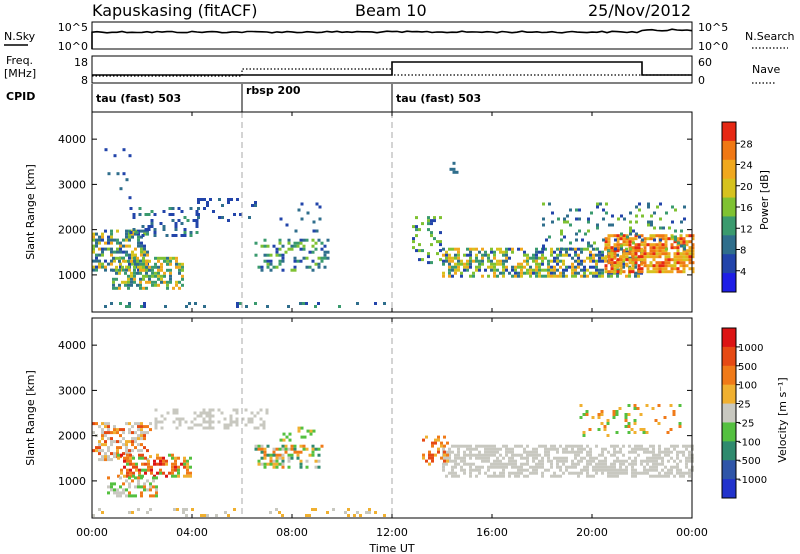 Image resolution: width=800 pixels, height=554 pixels. I want to click on cpid-segment-1: tau (fast) 503, so click(138, 98).